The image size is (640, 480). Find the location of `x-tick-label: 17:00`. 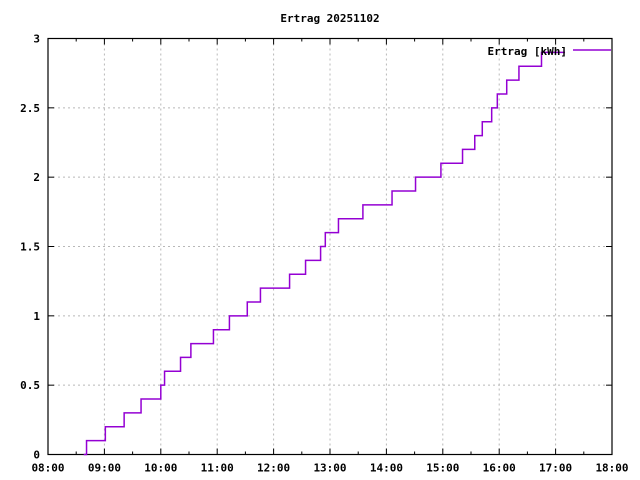

x-tick-label: 17:00 is located at coordinates (555, 468).